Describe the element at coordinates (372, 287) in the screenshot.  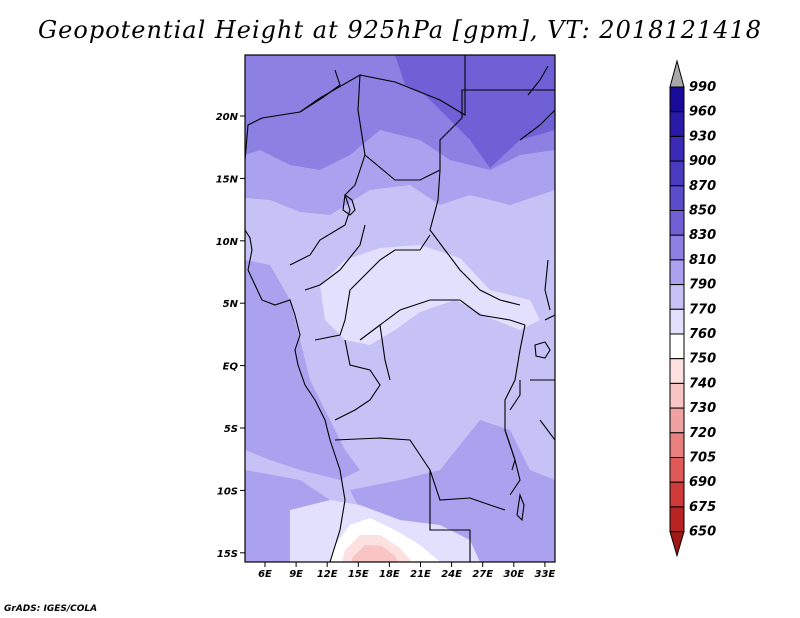
I see `border-cameroon` at that location.